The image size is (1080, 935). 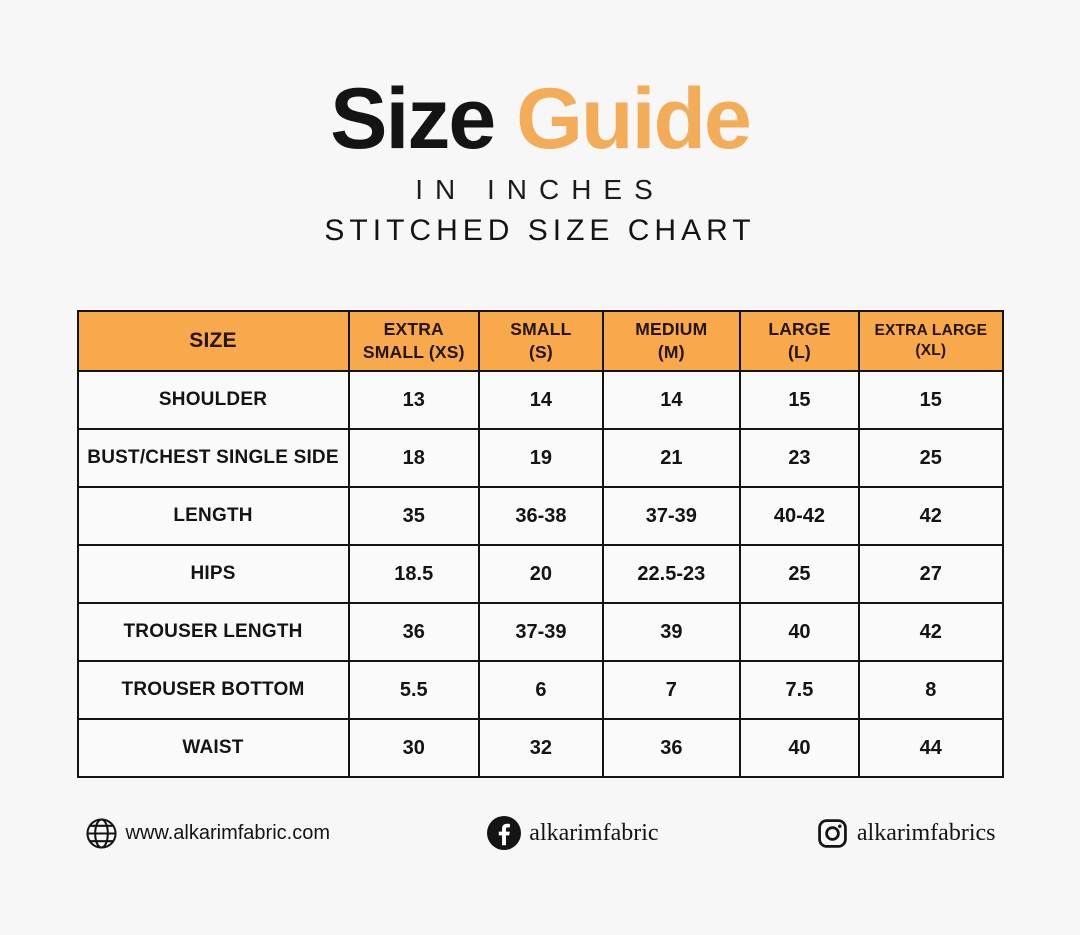 What do you see at coordinates (671, 458) in the screenshot?
I see `size-value: 21` at bounding box center [671, 458].